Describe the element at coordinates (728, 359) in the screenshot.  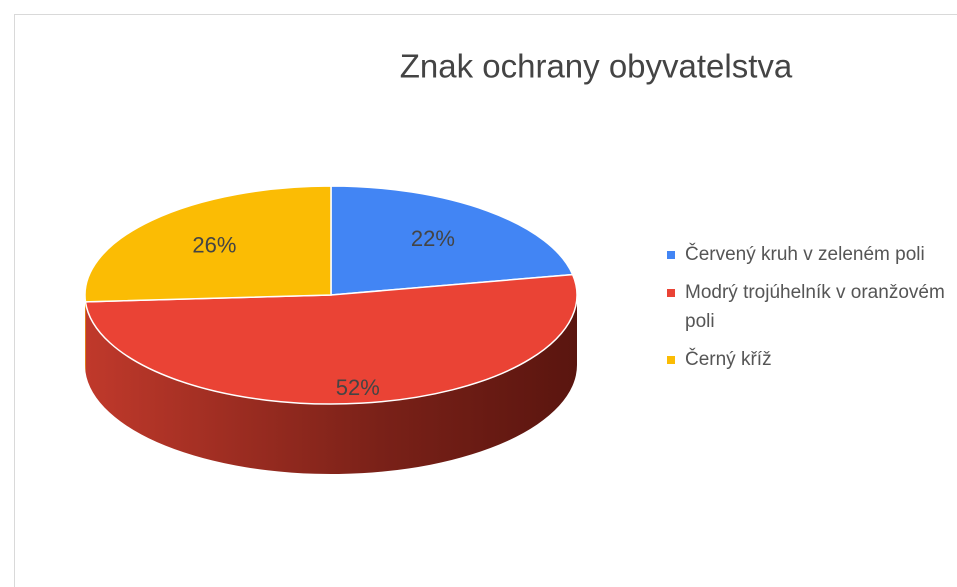
I see `legend-label: Černý kříž` at that location.